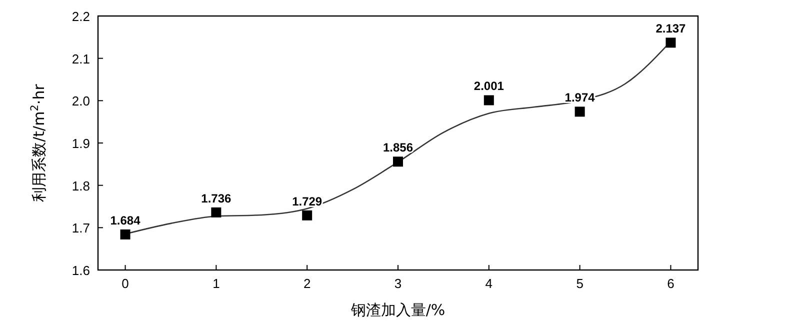 This screenshot has width=800, height=321. What do you see at coordinates (307, 201) in the screenshot?
I see `data-label: 1.729` at bounding box center [307, 201].